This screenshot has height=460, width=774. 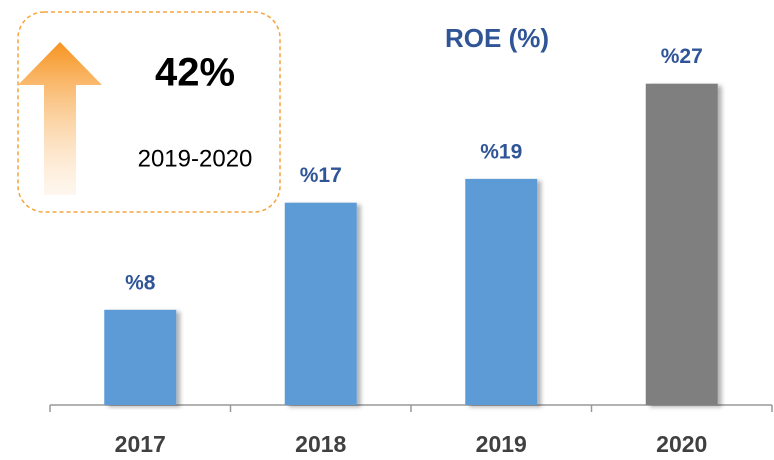 I want to click on annotation-value: 42%, so click(x=195, y=73).